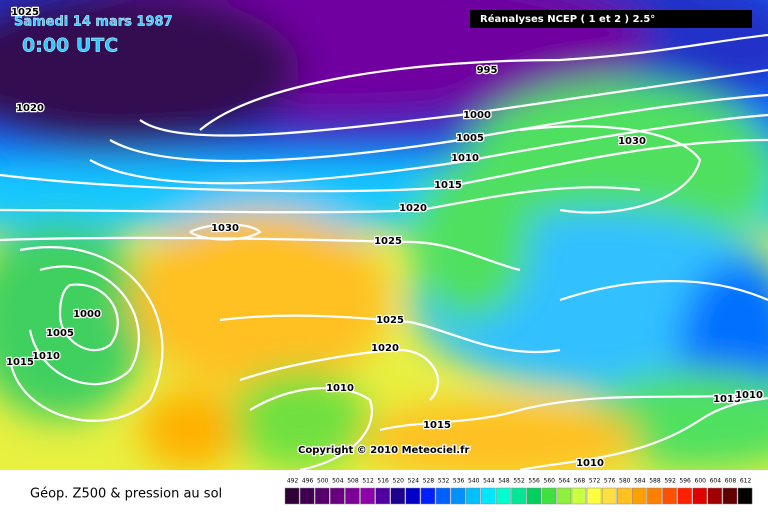 The image size is (768, 512). I want to click on scale-label: 532, so click(444, 481).